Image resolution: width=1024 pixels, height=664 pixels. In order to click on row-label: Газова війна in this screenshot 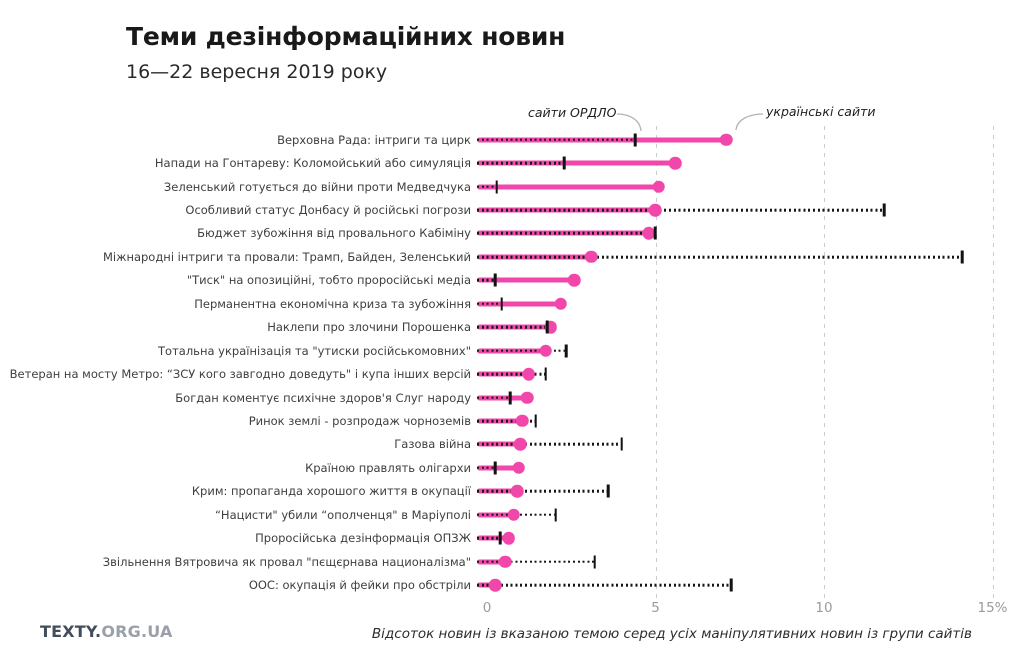, I will do `click(432, 444)`.